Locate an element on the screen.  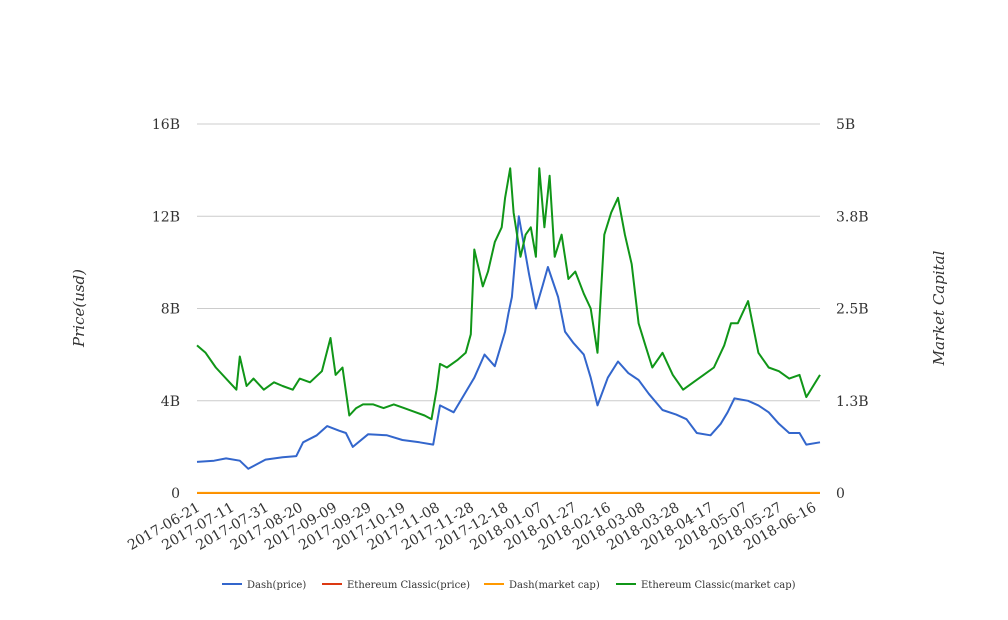
legend-label: Ethereum Classic(market cap) is located at coordinates (718, 585).